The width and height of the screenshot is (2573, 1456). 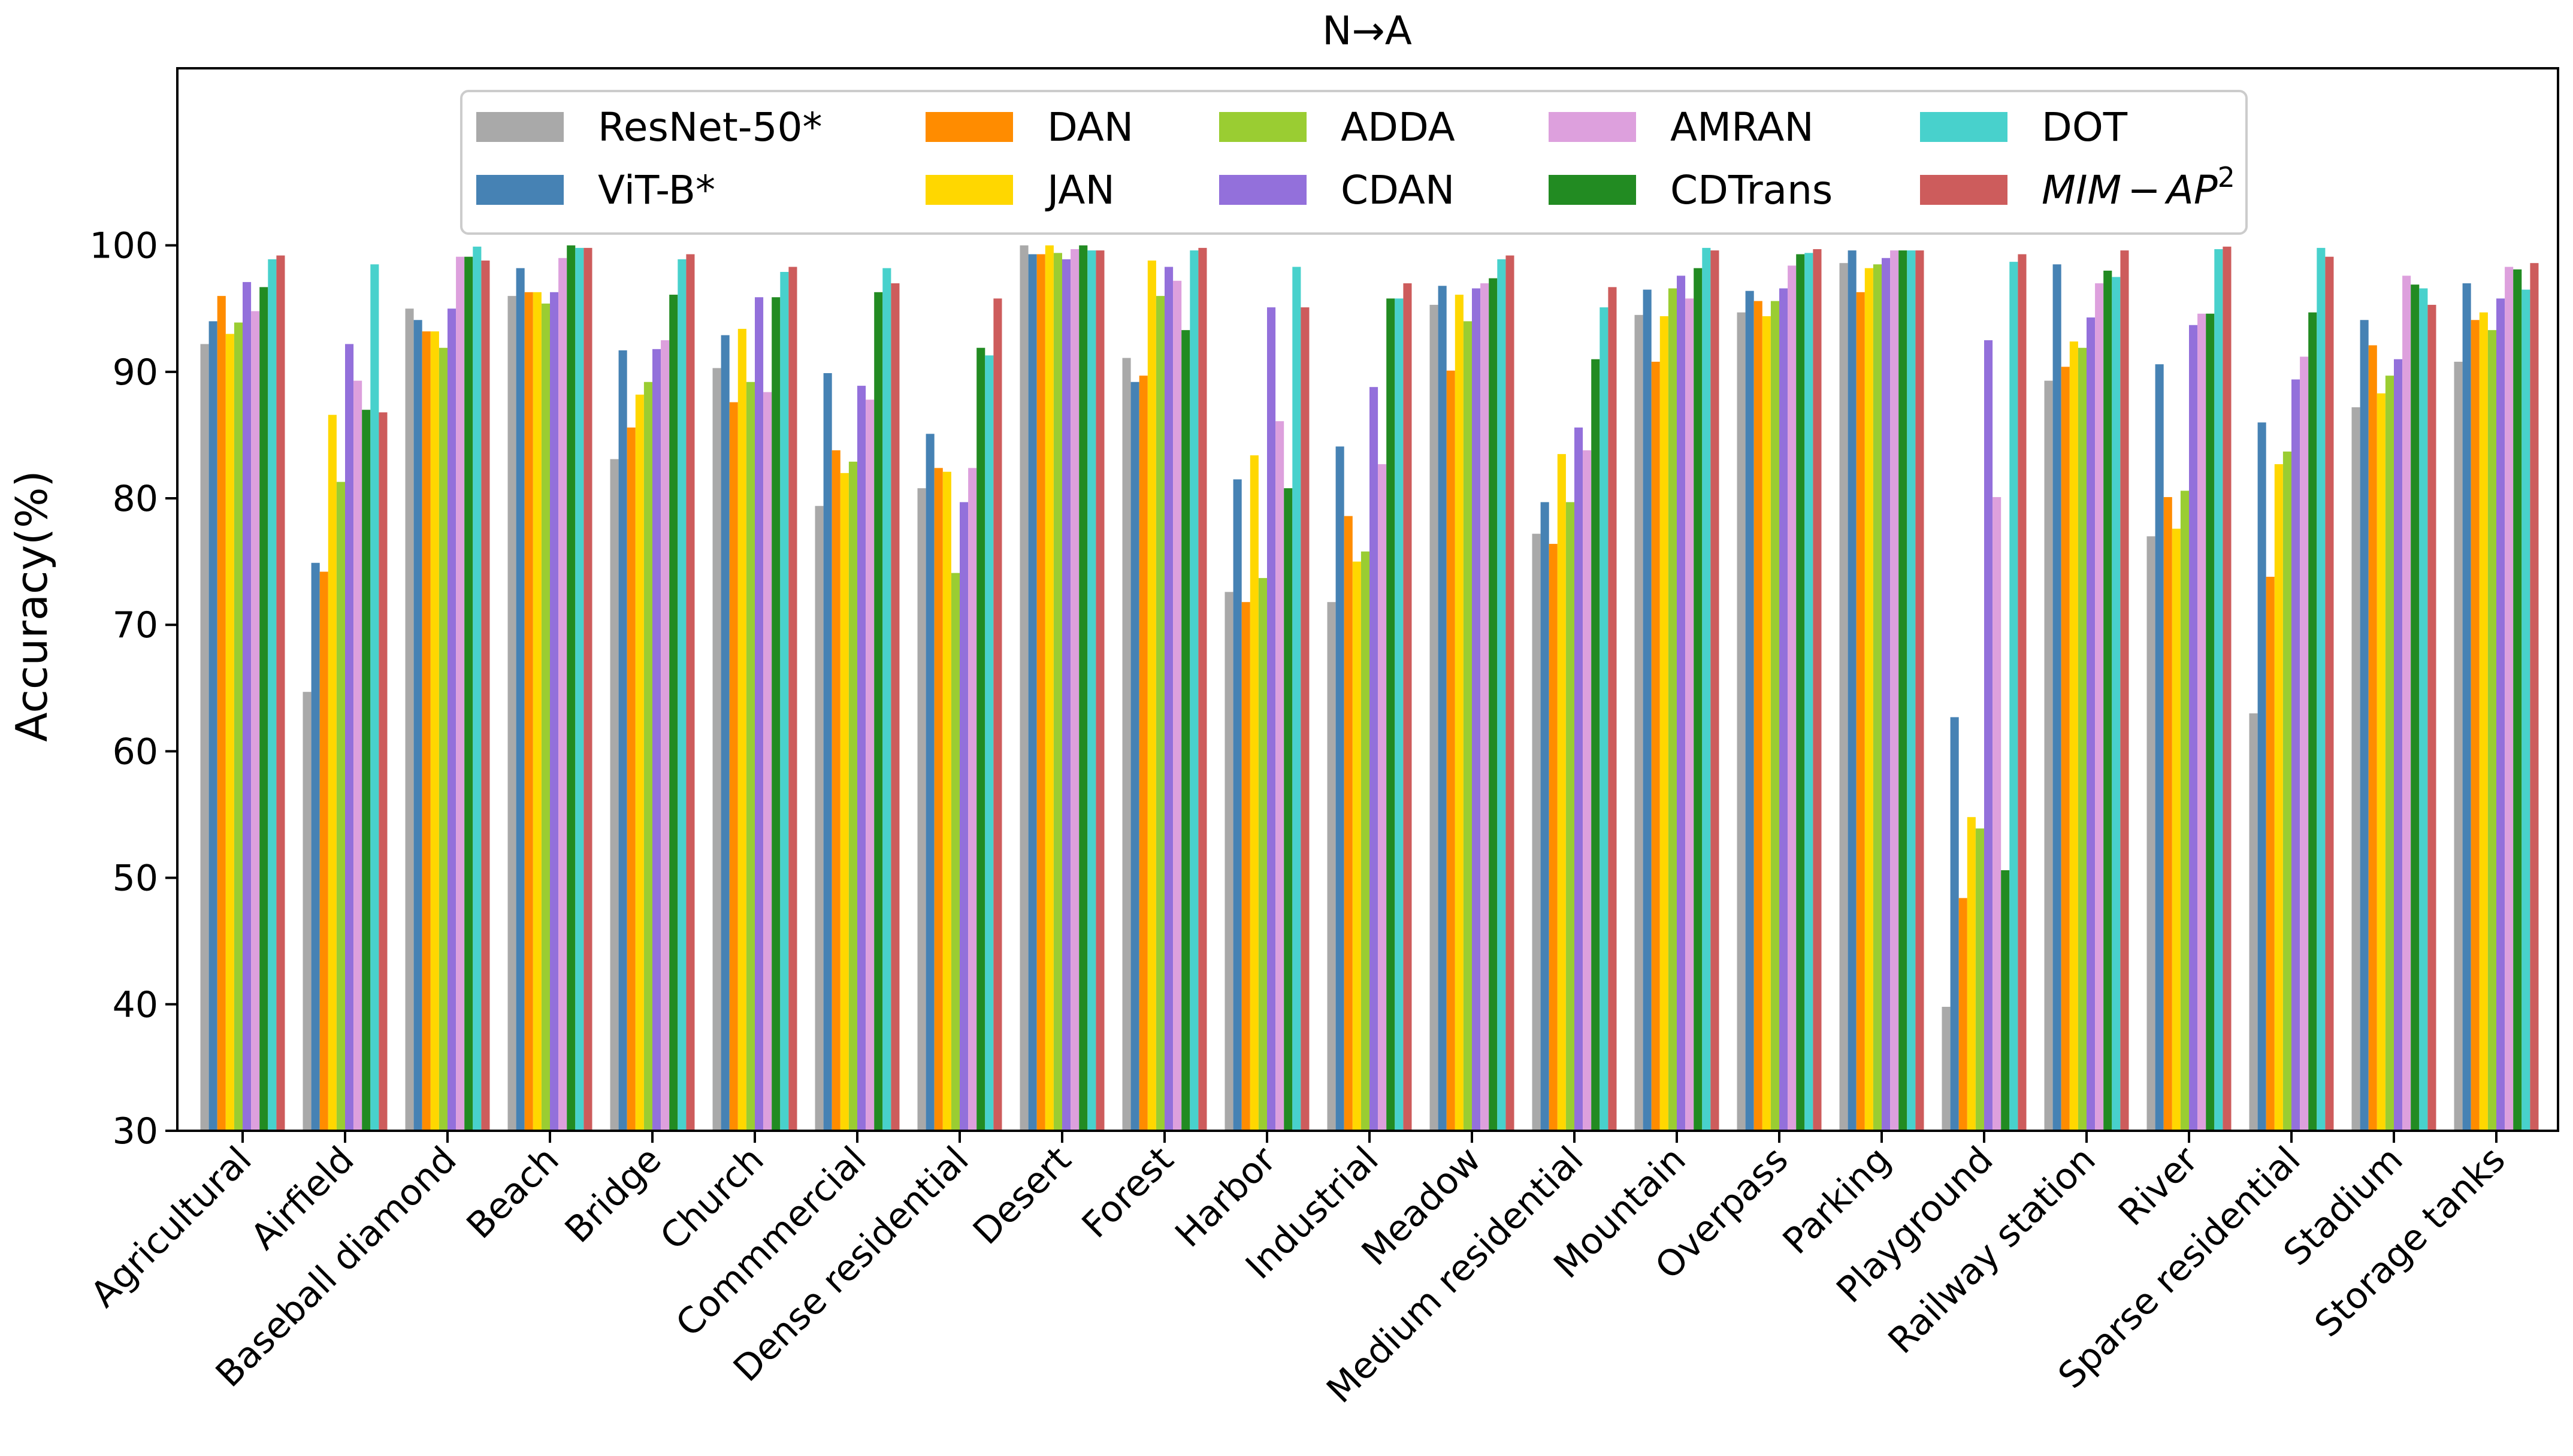 I want to click on bar-mim-ap-dense-residential, so click(x=997, y=714).